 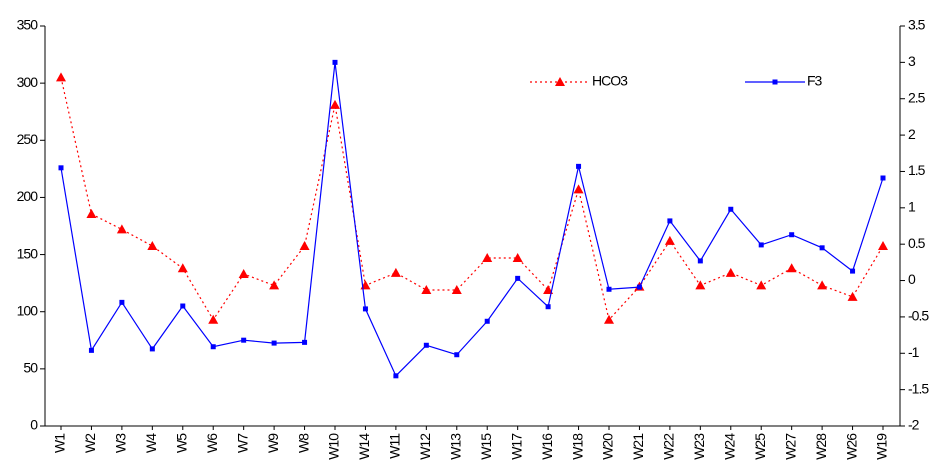 I want to click on y-tick-label: 200, so click(x=28, y=196).